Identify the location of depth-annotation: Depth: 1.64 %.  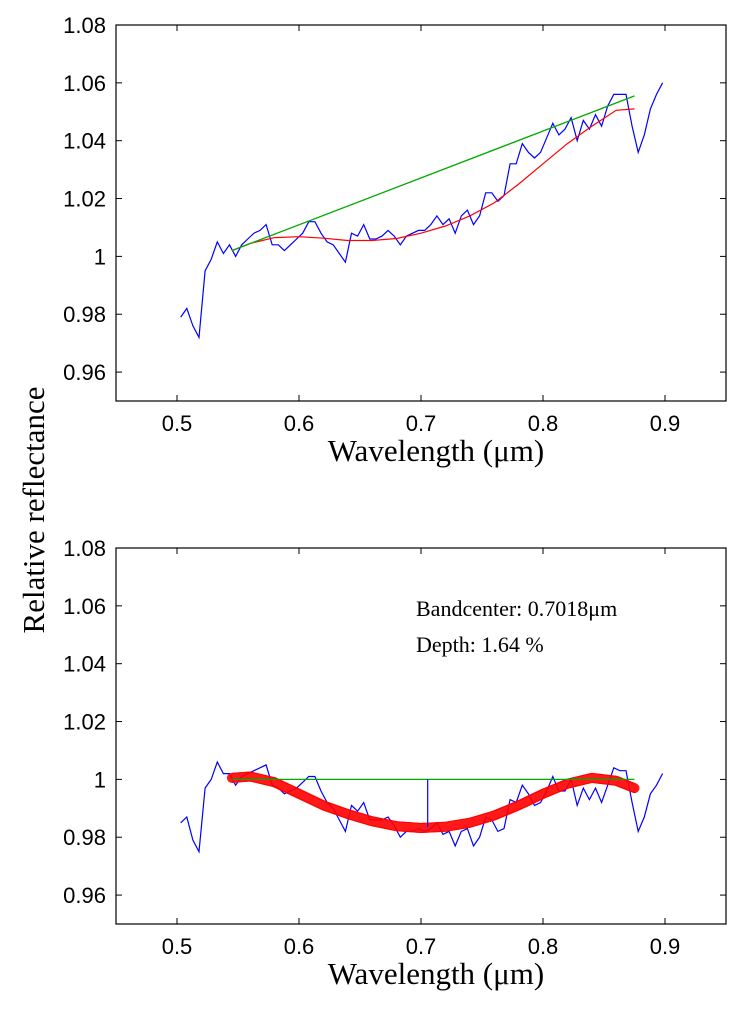
(480, 644).